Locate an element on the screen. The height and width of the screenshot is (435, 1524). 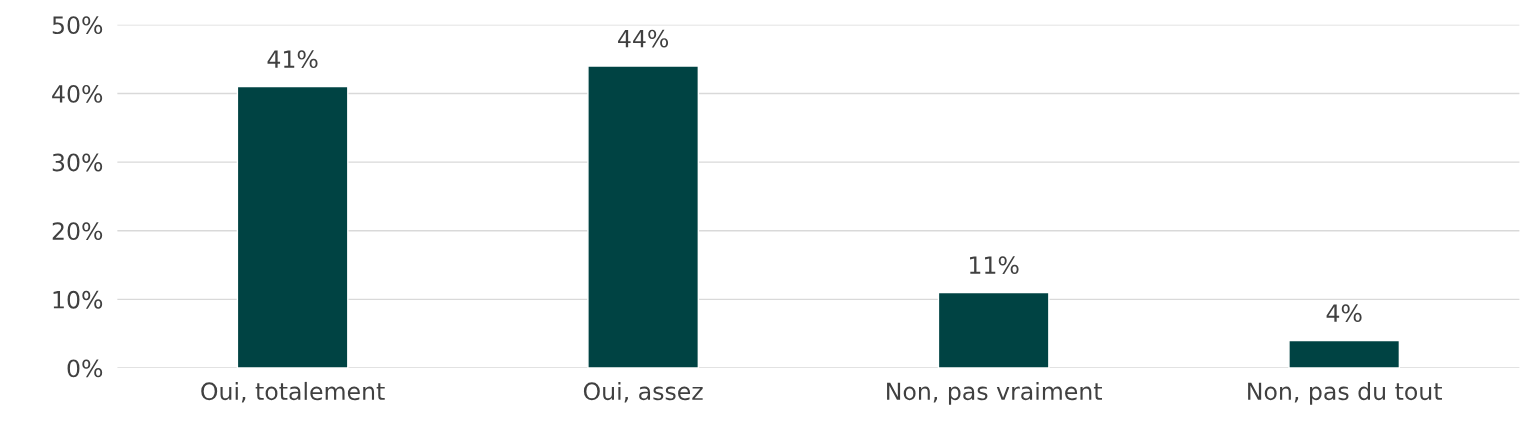
x-tick-label: Oui, assez is located at coordinates (643, 392).